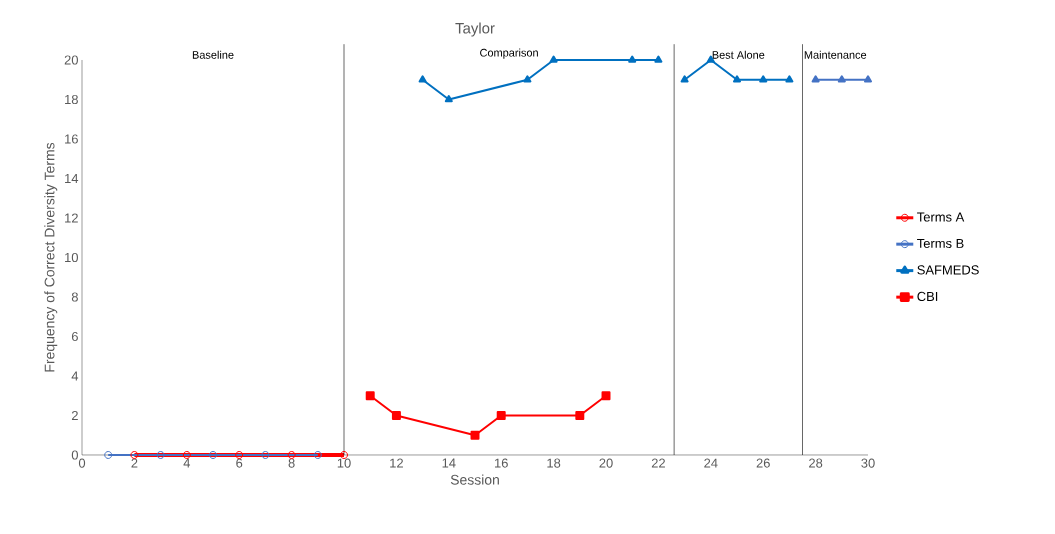 This screenshot has height=534, width=1055. I want to click on y-axis-title: Frequency of Correct Diversity Terms, so click(51, 257).